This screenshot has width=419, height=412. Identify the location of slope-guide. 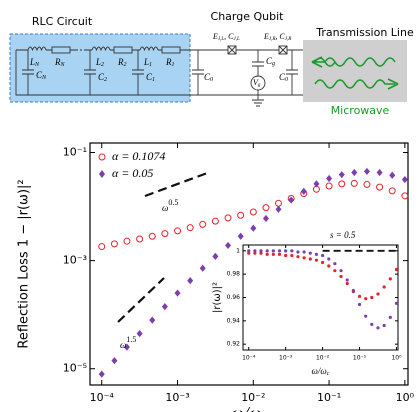
(177, 184).